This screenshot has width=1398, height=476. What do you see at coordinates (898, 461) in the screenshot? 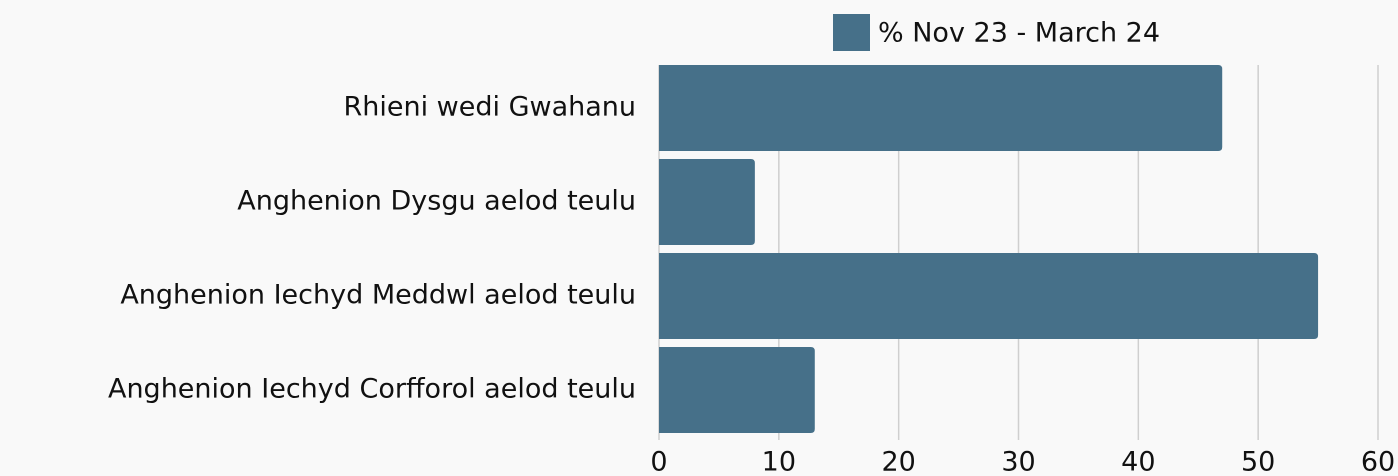
I see `x-tick-label: 20` at bounding box center [898, 461].